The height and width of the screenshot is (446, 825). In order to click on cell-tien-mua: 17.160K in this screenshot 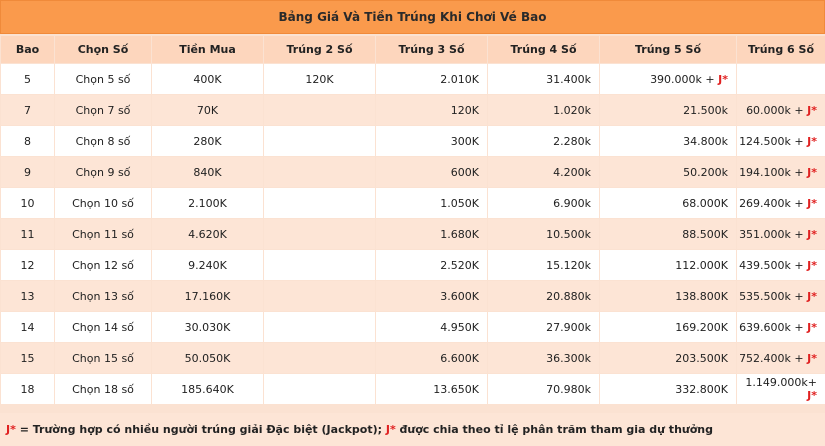, I will do `click(207, 296)`.